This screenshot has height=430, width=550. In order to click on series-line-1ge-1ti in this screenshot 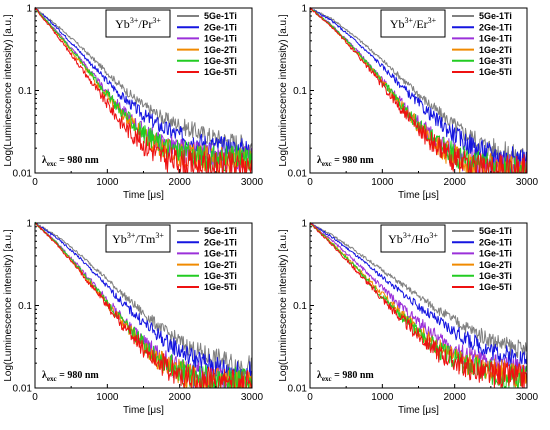, I will do `click(418, 302)`.